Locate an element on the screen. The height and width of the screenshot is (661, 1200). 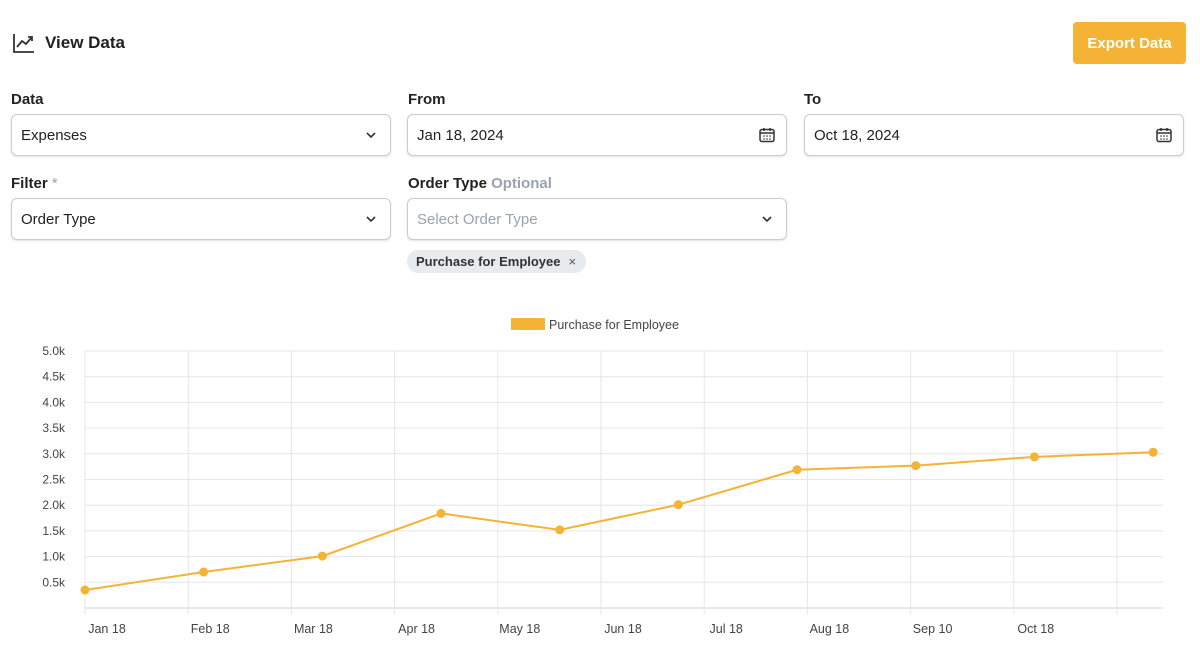
filter-label: Filter * is located at coordinates (34, 184).